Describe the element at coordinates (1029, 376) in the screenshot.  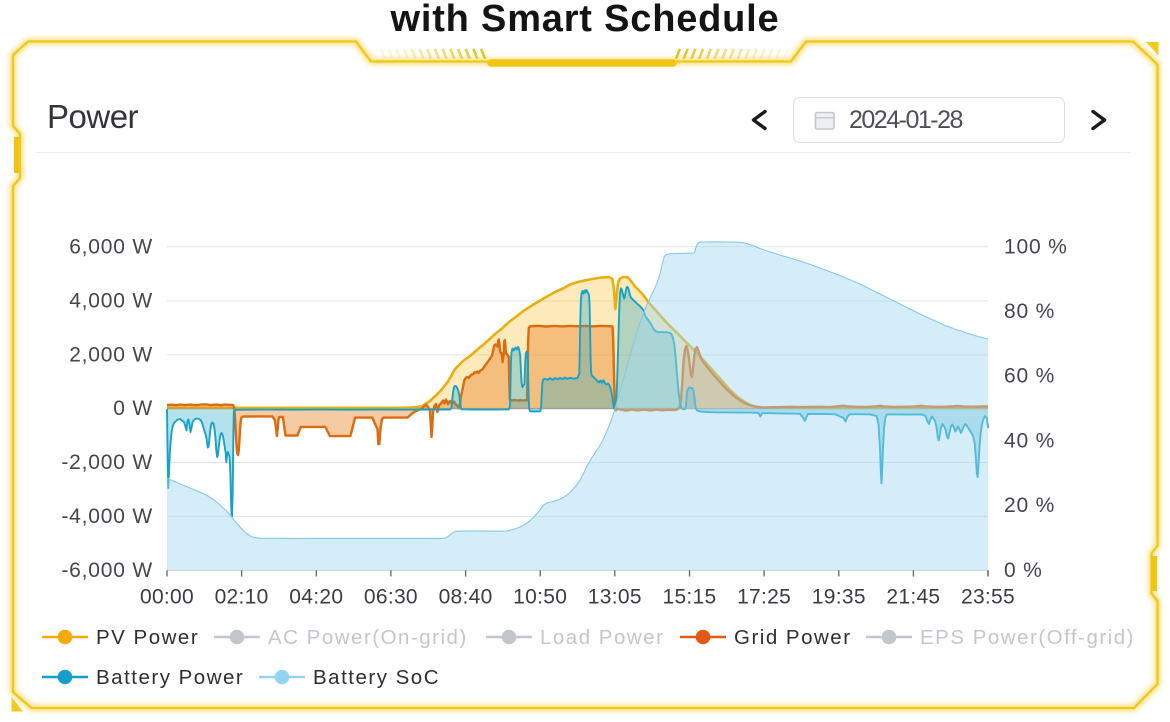
I see `svg-text: 60 %` at that location.